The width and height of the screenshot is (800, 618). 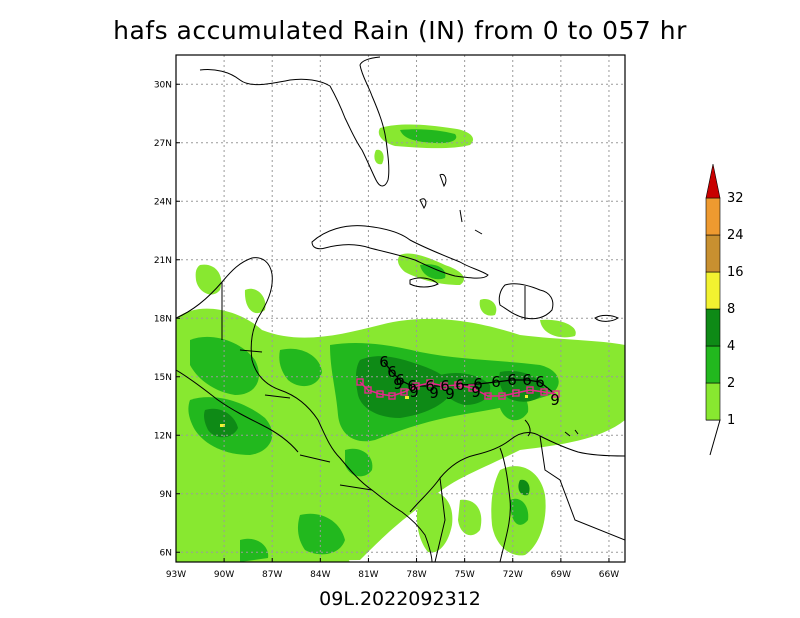 What do you see at coordinates (400, 599) in the screenshot?
I see `run-id-label: 09L.2022092312` at bounding box center [400, 599].